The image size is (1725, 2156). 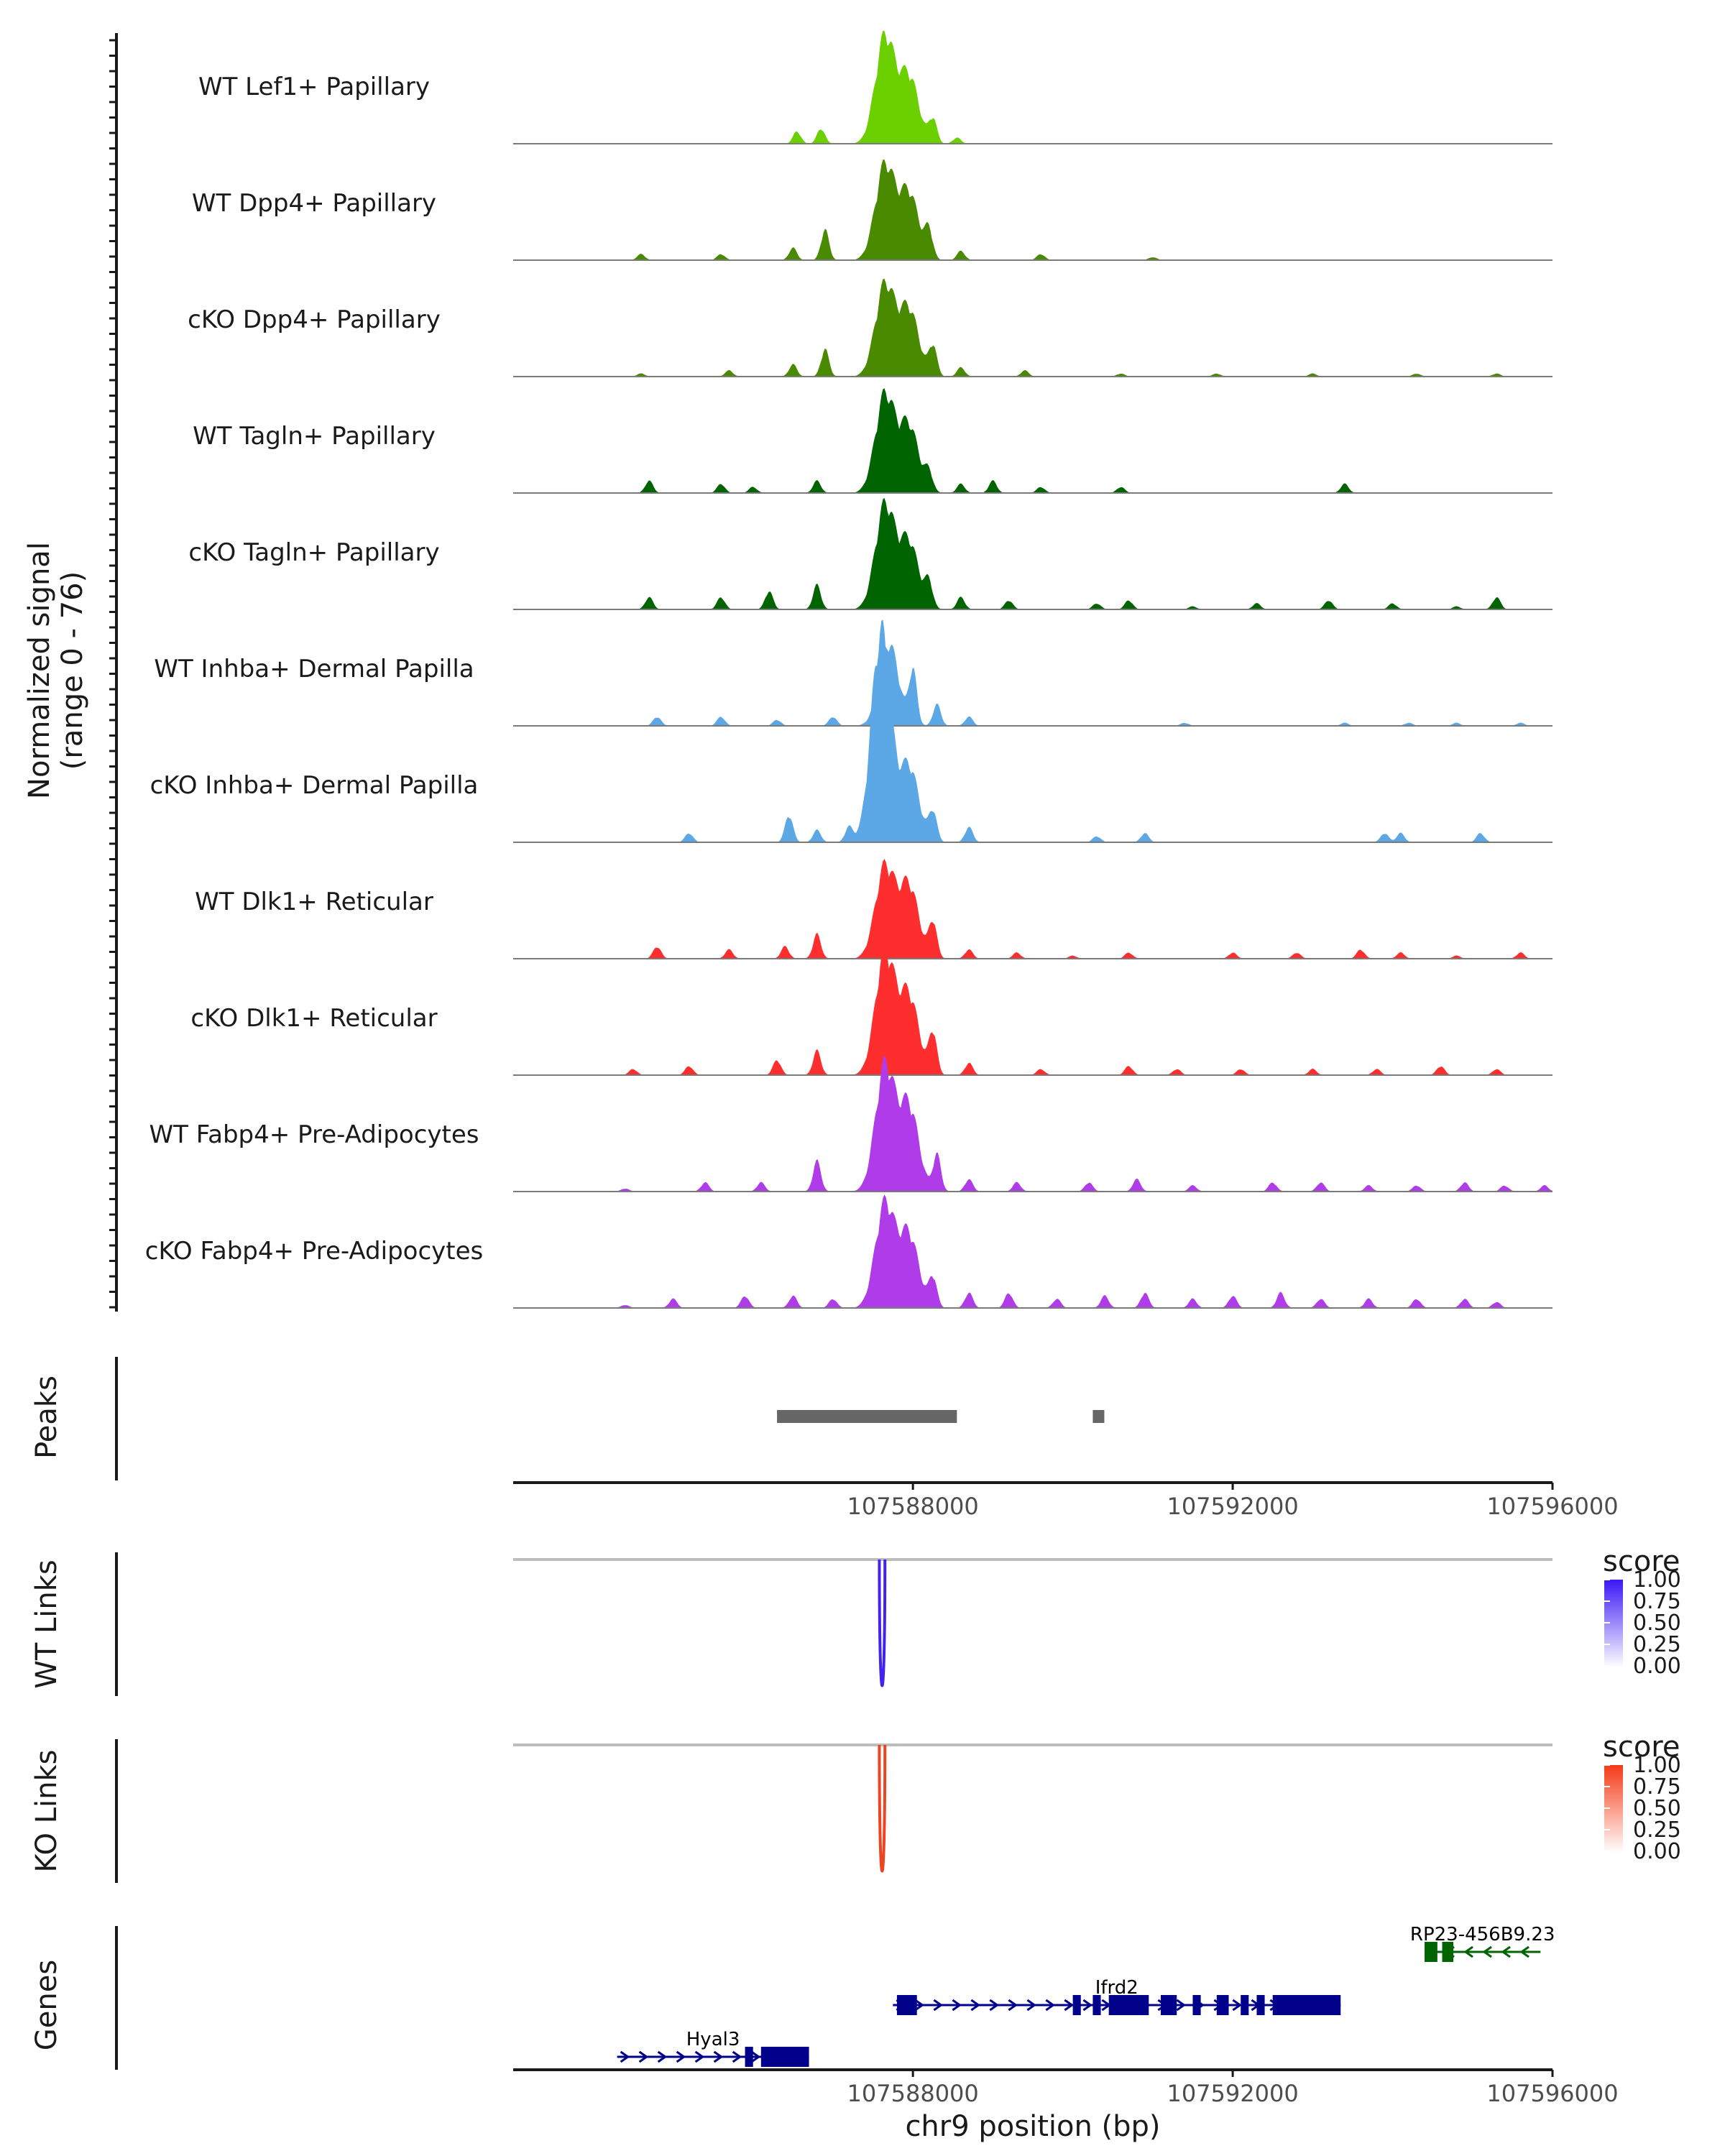 I want to click on genes-label: Genes, so click(x=46, y=2005).